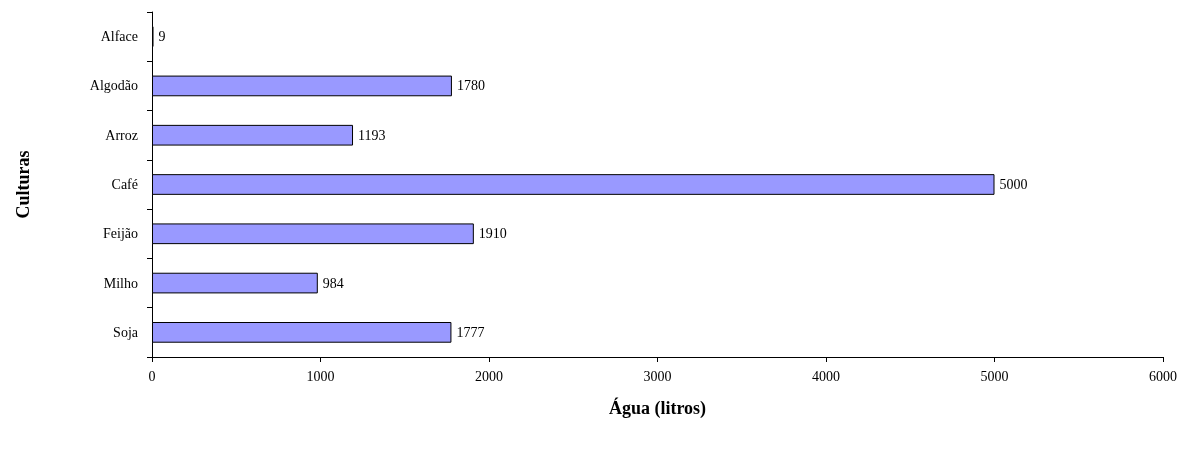 The height and width of the screenshot is (457, 1193). I want to click on y-tick-label: Feijão, so click(120, 234).